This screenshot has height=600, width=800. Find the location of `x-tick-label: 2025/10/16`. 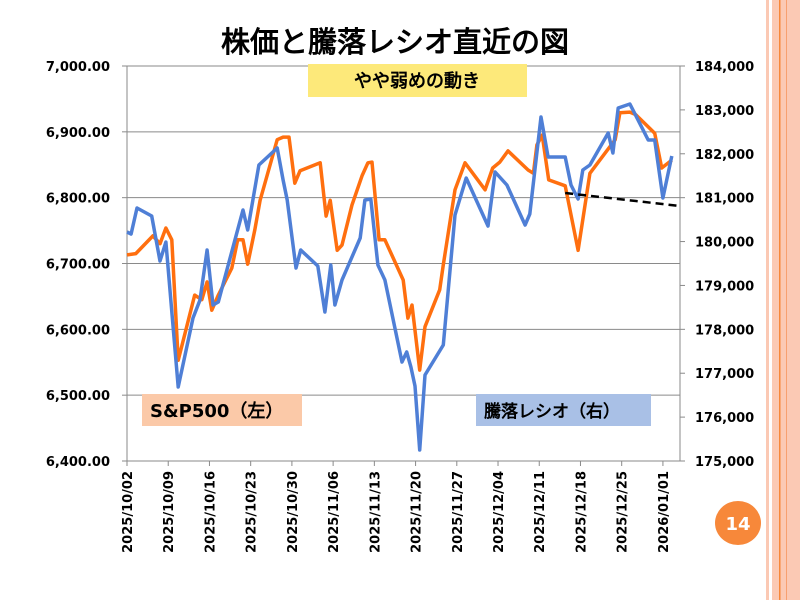

x-tick-label: 2025/10/16 is located at coordinates (210, 512).